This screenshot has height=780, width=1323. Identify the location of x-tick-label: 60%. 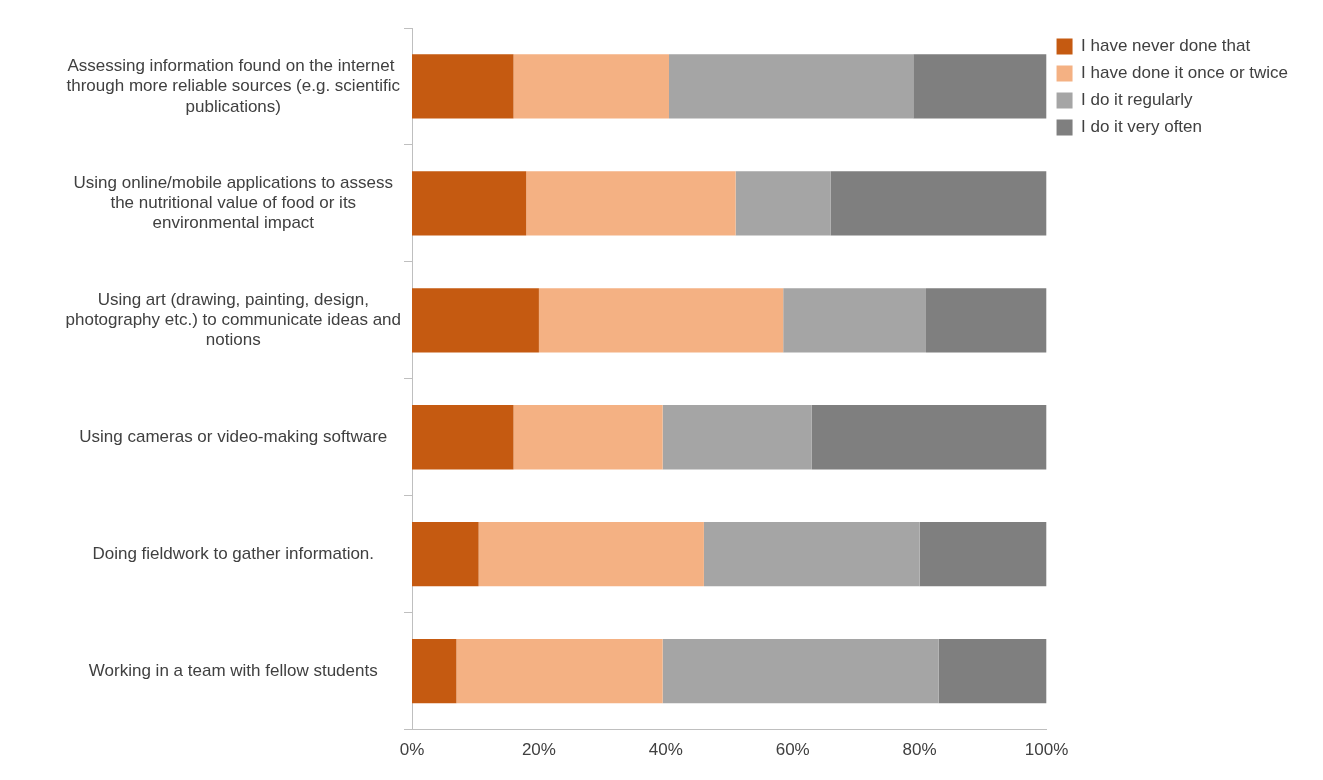
(792, 750).